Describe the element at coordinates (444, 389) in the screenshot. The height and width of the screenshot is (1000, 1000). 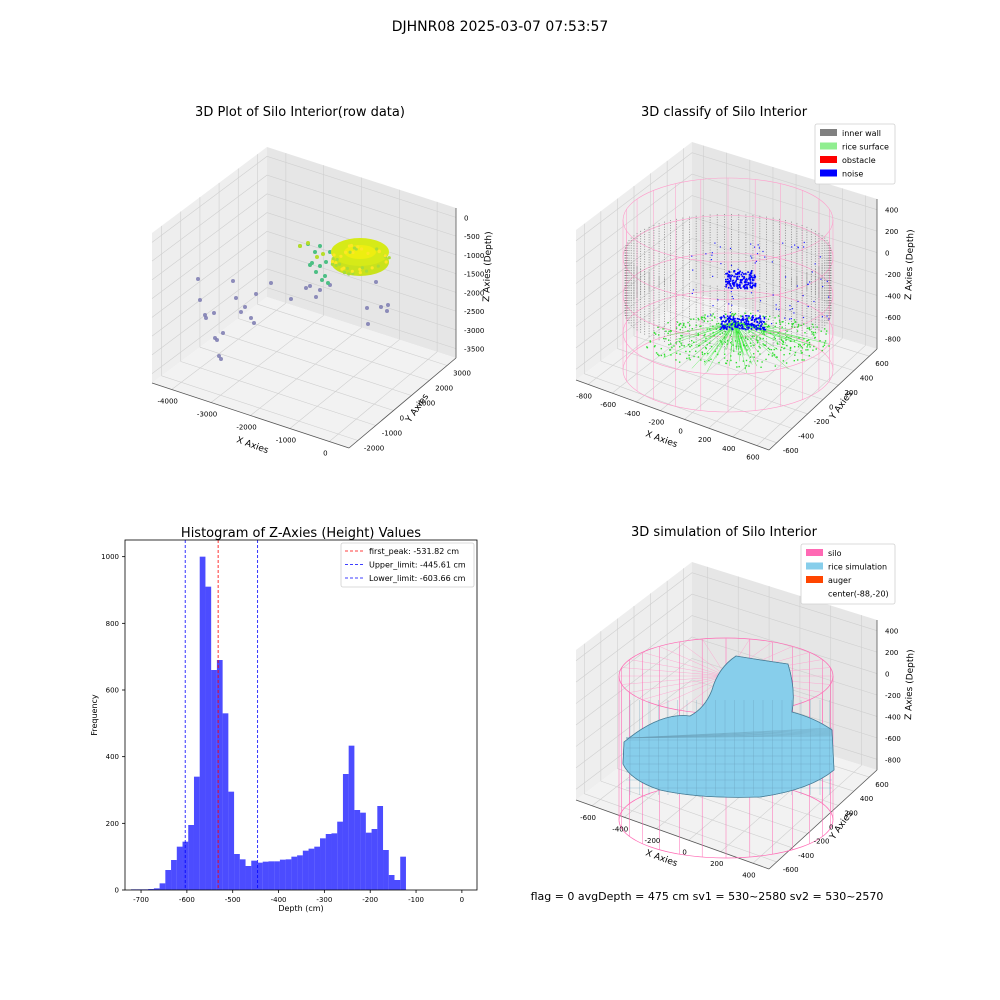
I see `y-tick-label: 2000` at that location.